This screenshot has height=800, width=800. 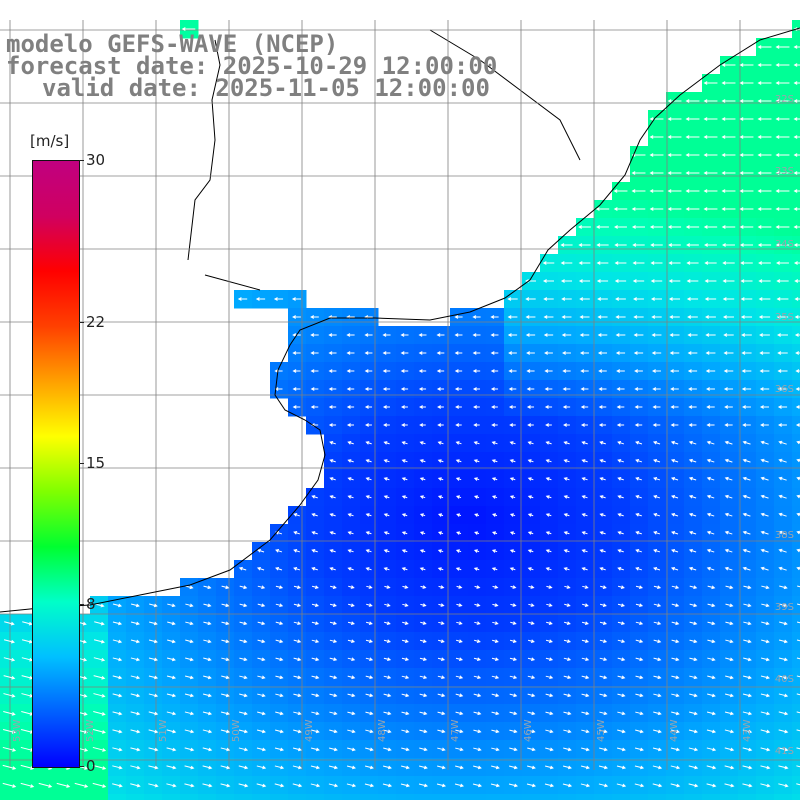 What do you see at coordinates (601, 730) in the screenshot?
I see `longitude-label: 45W` at bounding box center [601, 730].